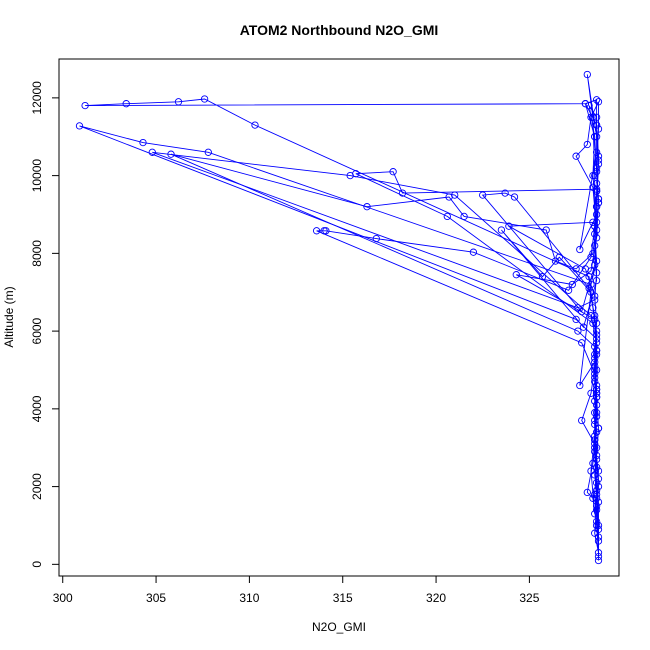 This screenshot has width=650, height=650. Describe the element at coordinates (37, 253) in the screenshot. I see `y-tick-label: 8000` at that location.